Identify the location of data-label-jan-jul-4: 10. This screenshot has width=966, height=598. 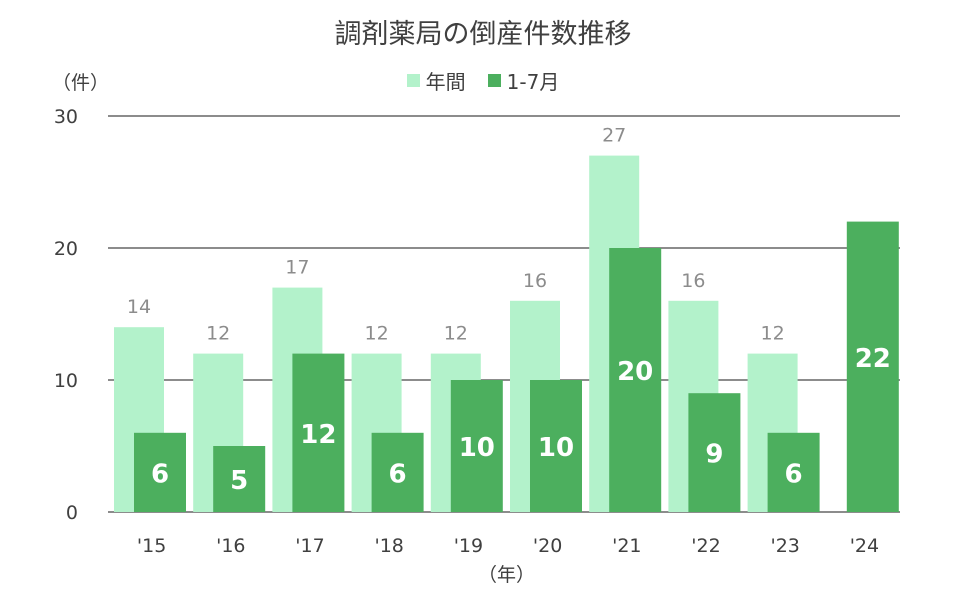
(477, 448).